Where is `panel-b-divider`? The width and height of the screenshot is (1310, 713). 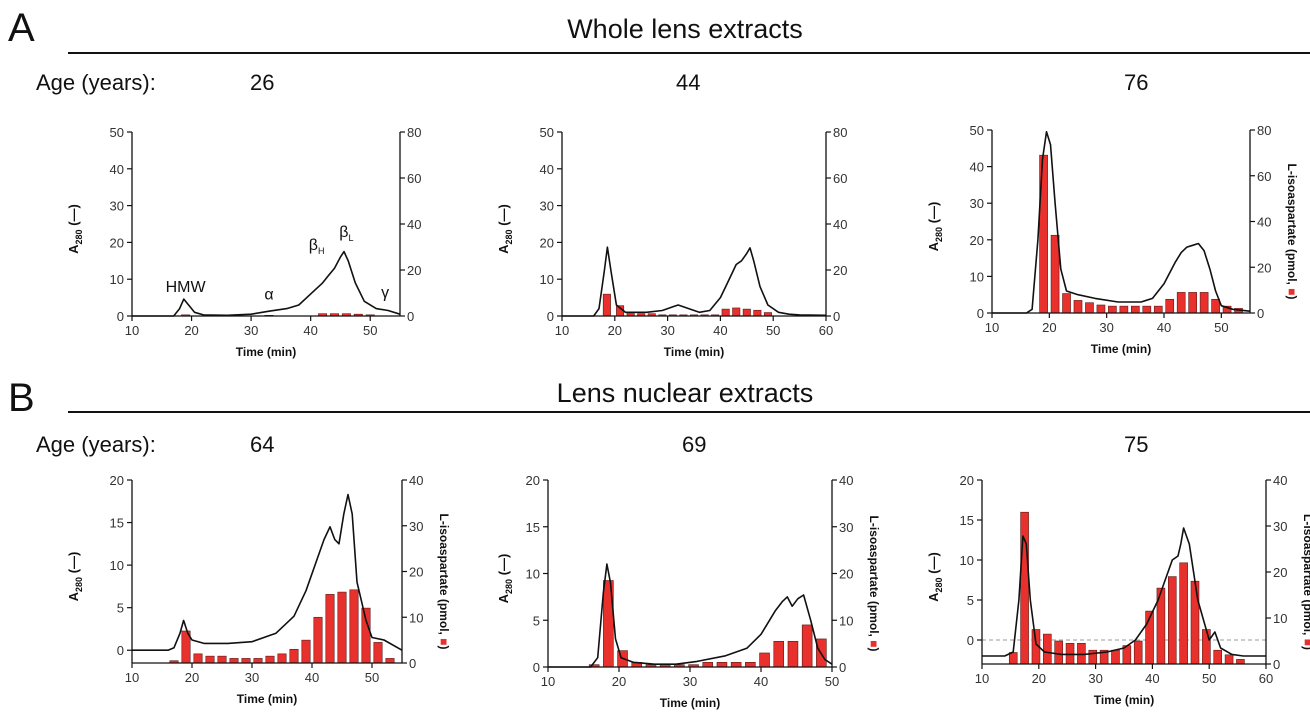 panel-b-divider is located at coordinates (689, 412).